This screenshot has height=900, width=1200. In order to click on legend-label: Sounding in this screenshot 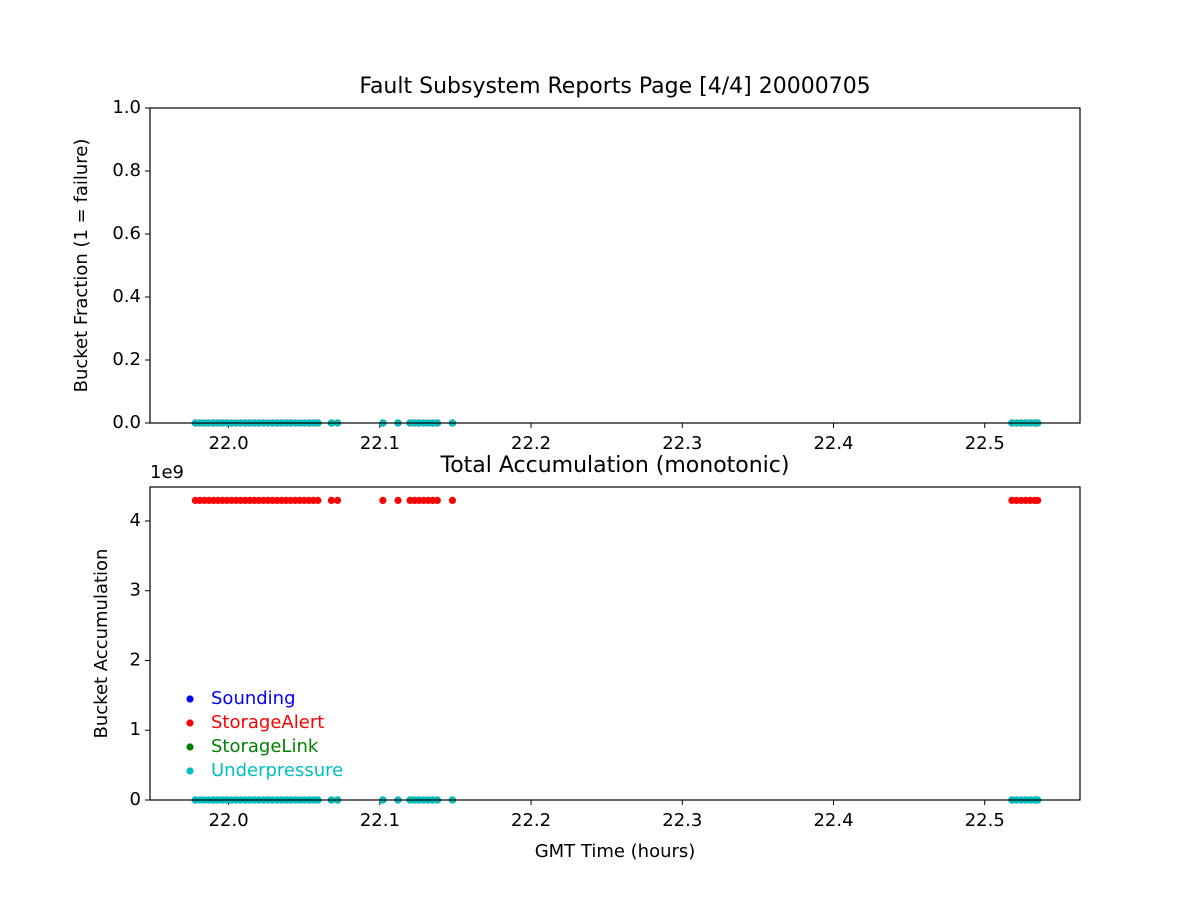, I will do `click(253, 698)`.